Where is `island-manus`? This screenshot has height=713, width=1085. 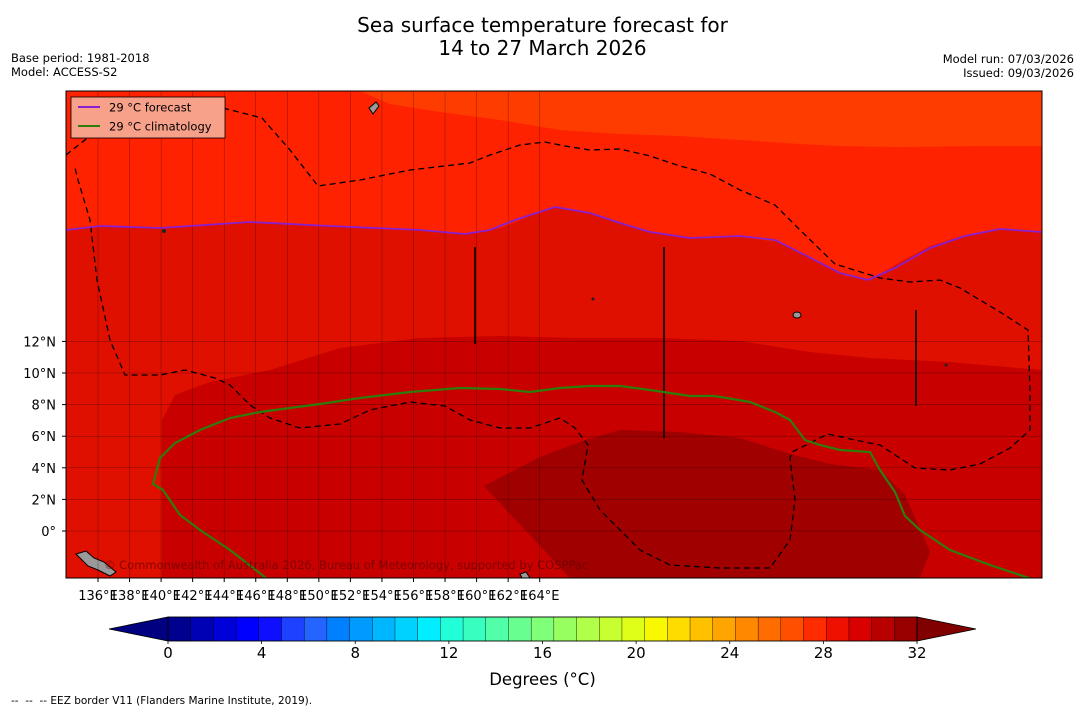
island-manus is located at coordinates (525, 574).